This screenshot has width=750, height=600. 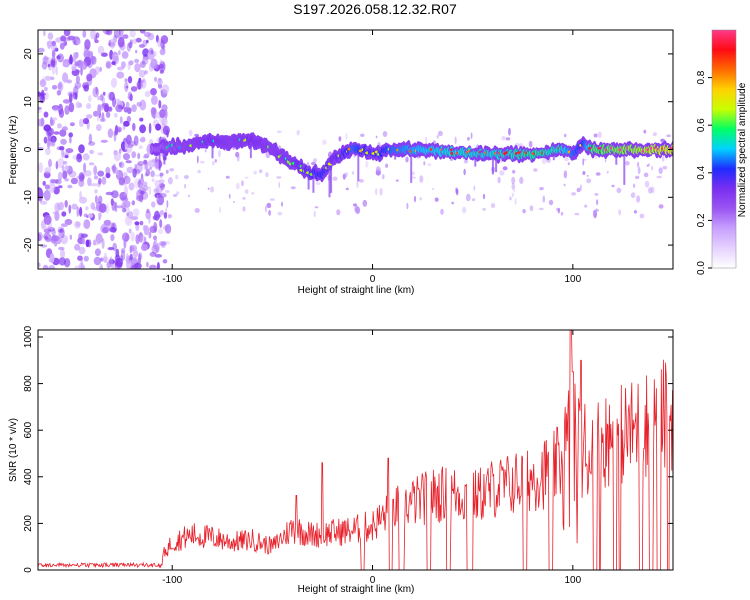 What do you see at coordinates (724, 149) in the screenshot?
I see `colorbar-frame` at bounding box center [724, 149].